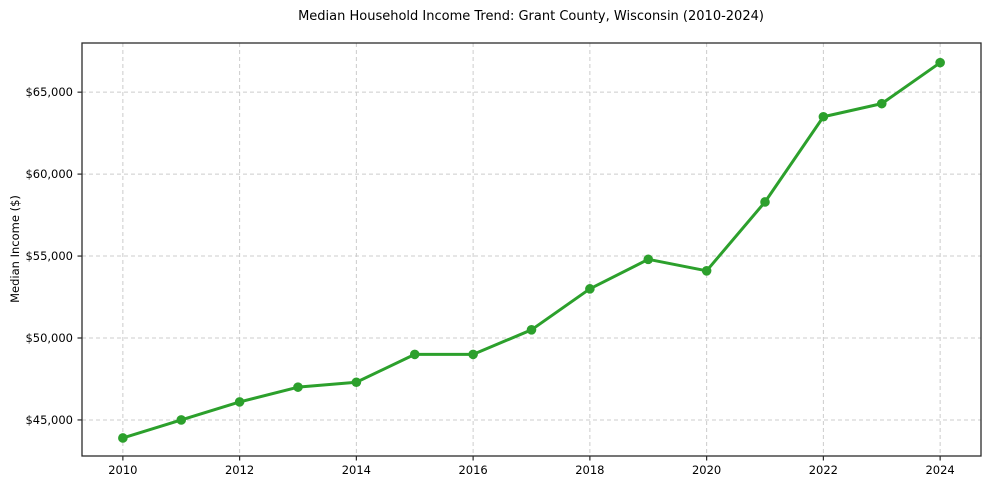  What do you see at coordinates (49, 256) in the screenshot?
I see `y-tick-label: $55,000` at bounding box center [49, 256].